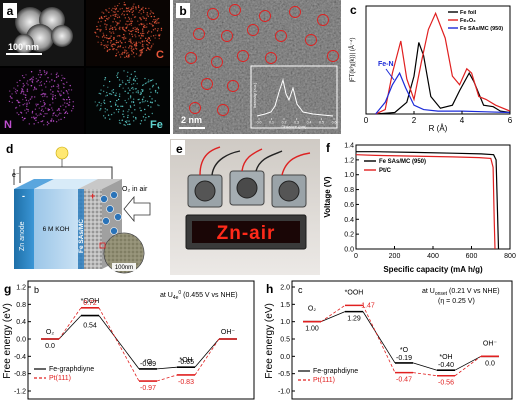  What do you see at coordinates (90, 303) in the screenshot?
I see `energy-value-label: 0.72` at bounding box center [90, 303].